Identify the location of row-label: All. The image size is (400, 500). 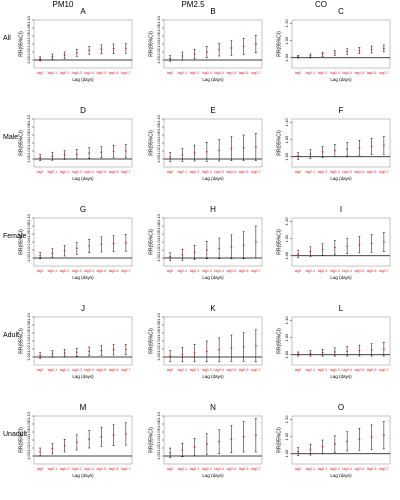
(7, 38).